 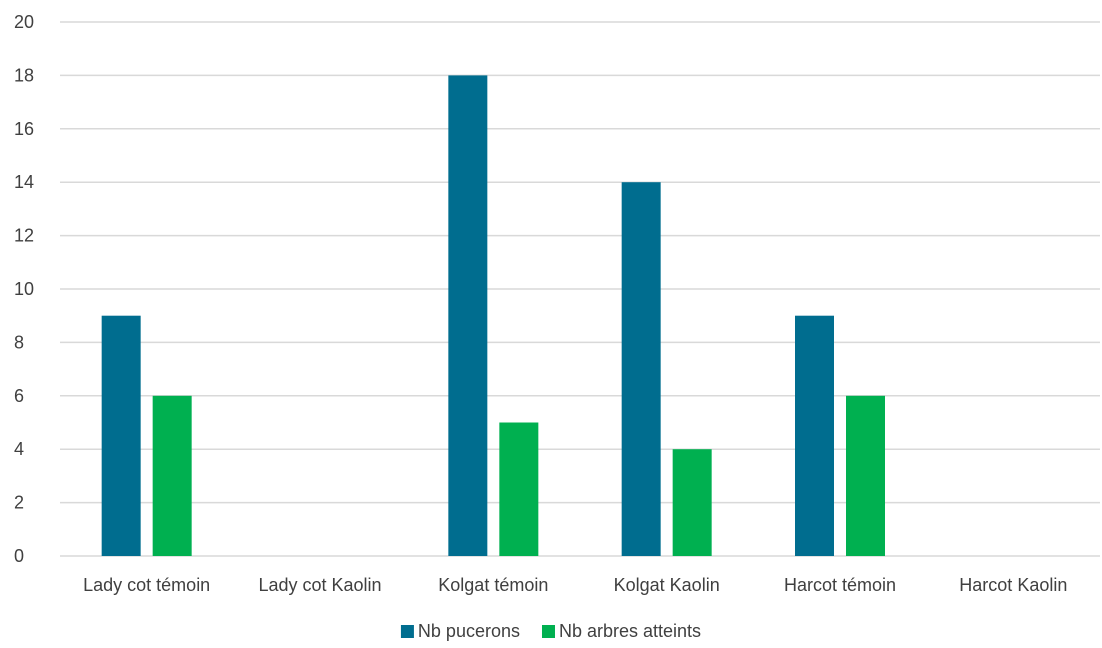 What do you see at coordinates (19, 396) in the screenshot?
I see `y-tick-label: 6` at bounding box center [19, 396].